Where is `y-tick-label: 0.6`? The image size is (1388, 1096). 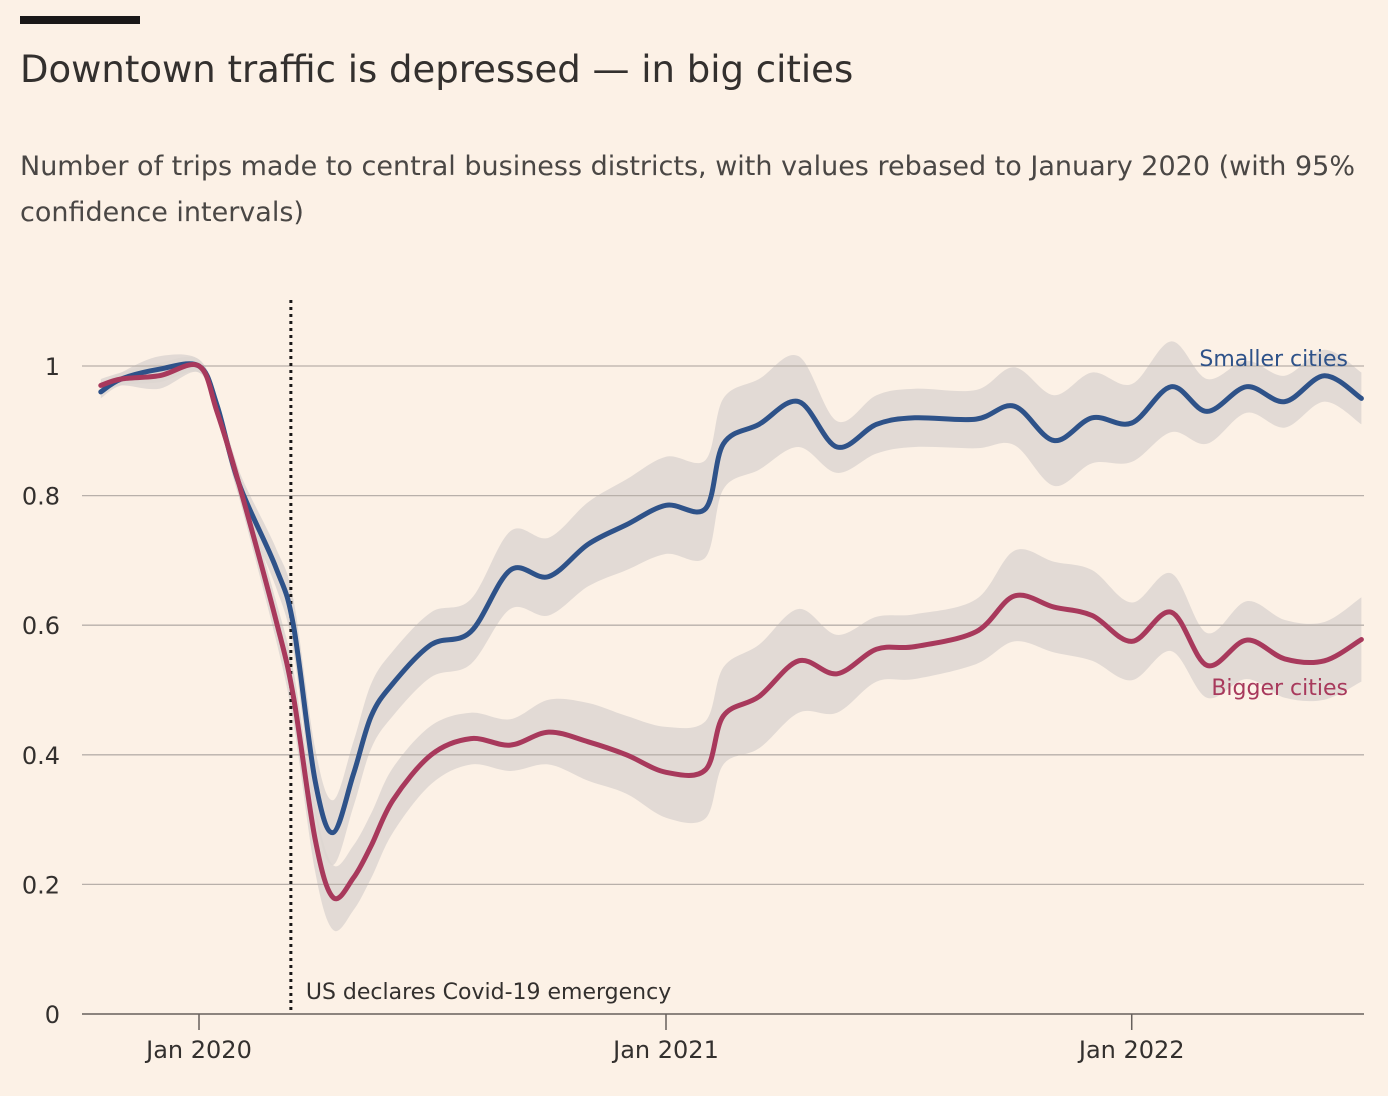
y-tick-label: 0.6 is located at coordinates (41, 626).